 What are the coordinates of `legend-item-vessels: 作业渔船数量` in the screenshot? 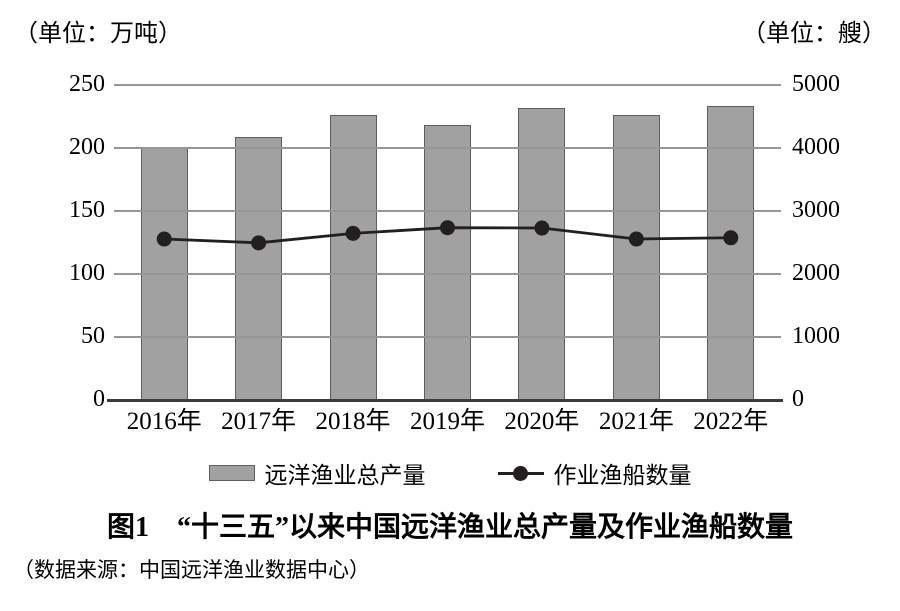 It's located at (594, 473).